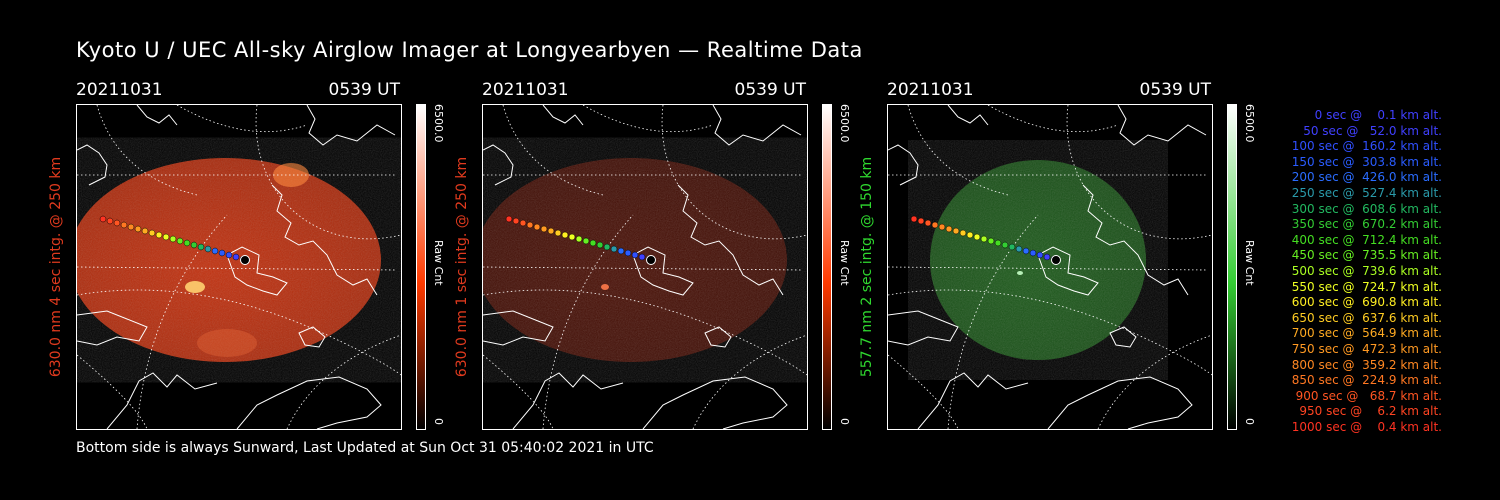 The height and width of the screenshot is (500, 1500). What do you see at coordinates (1364, 333) in the screenshot?
I see `legend-row: 700 sec @ 564.9 km alt.` at bounding box center [1364, 333].